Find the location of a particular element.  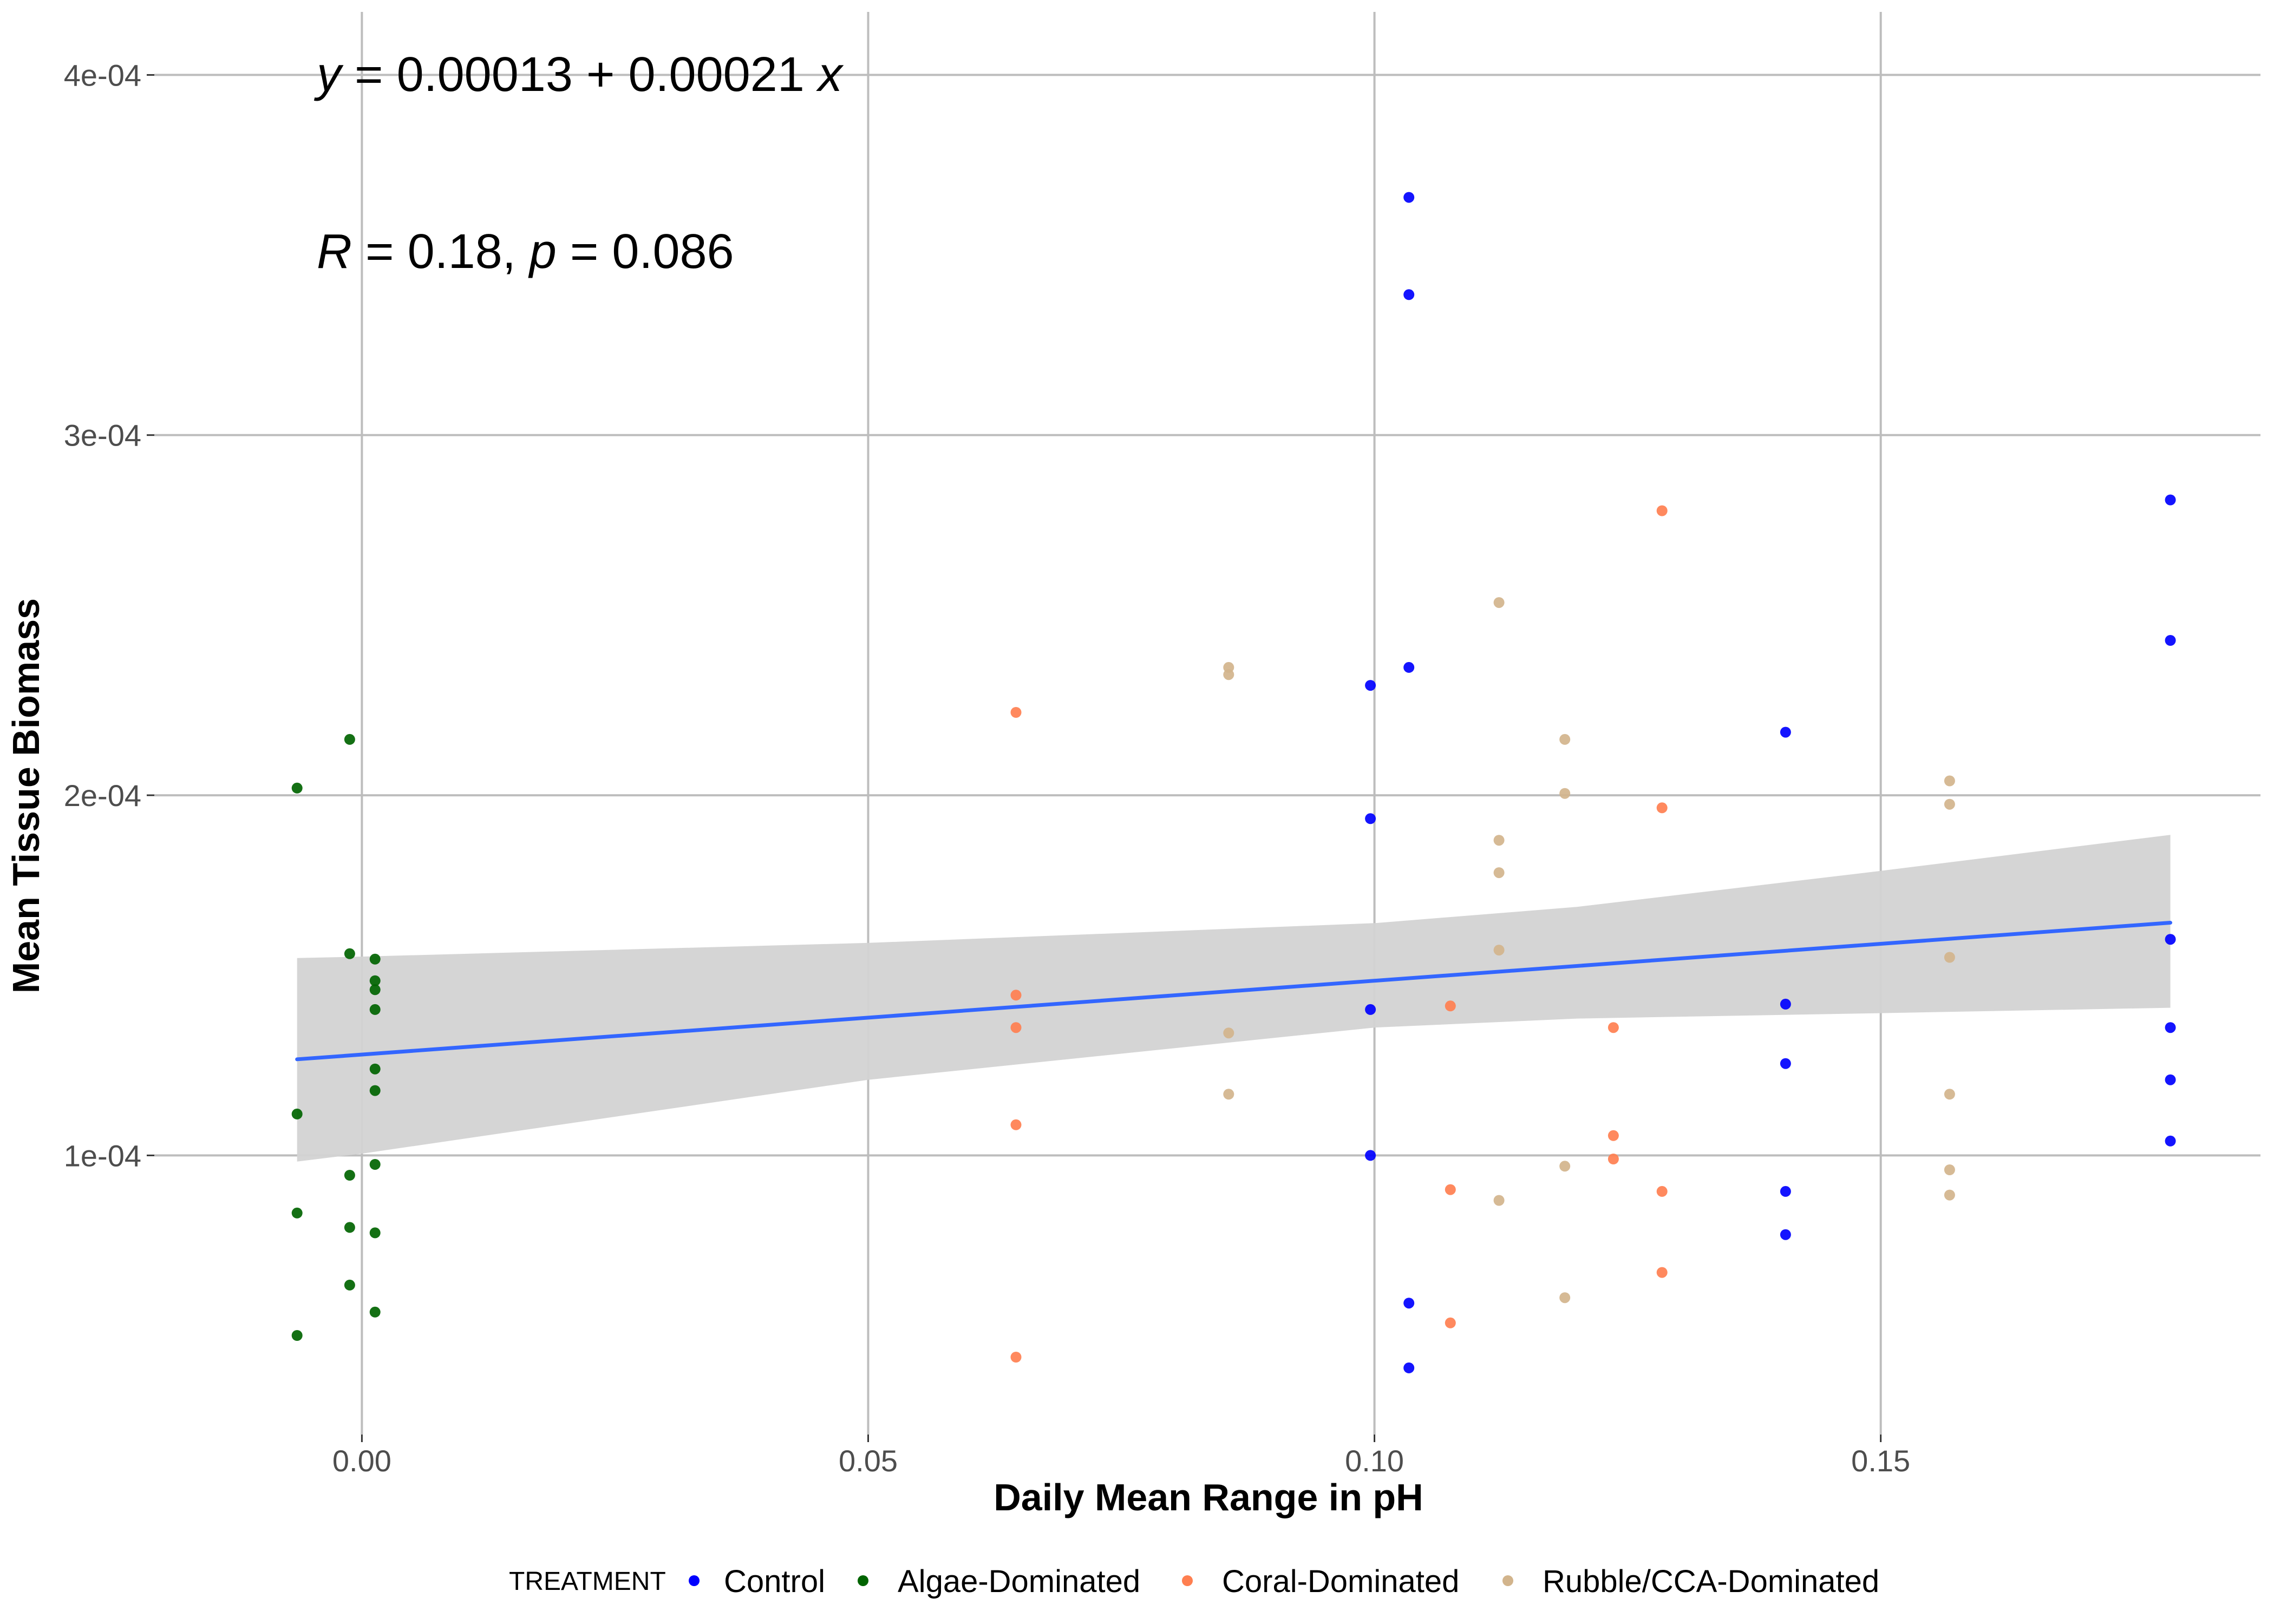

legend-key-control is located at coordinates (694, 1580).